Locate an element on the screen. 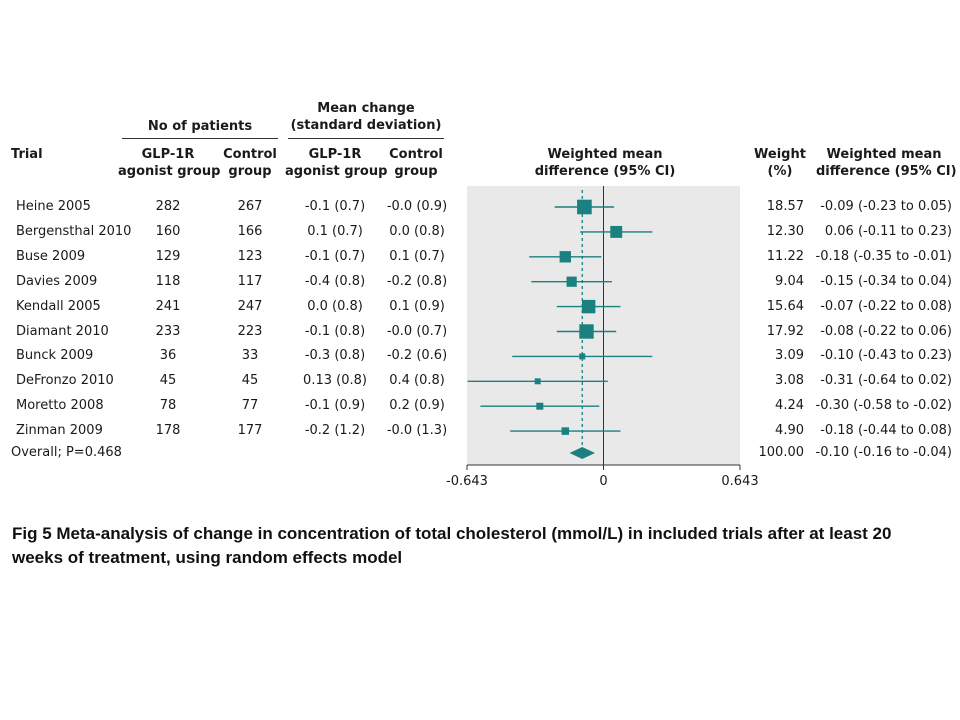 The width and height of the screenshot is (960, 720). control-mean-change: -0.0 (0.9) is located at coordinates (417, 206).